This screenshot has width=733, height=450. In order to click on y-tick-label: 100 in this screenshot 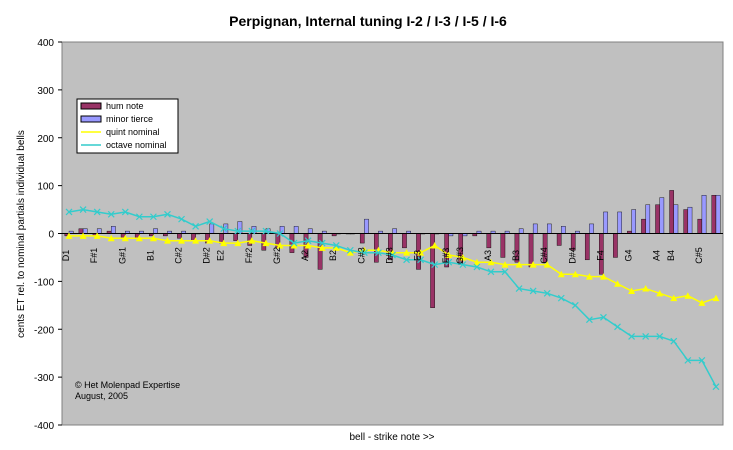, I will do `click(45, 187)`.